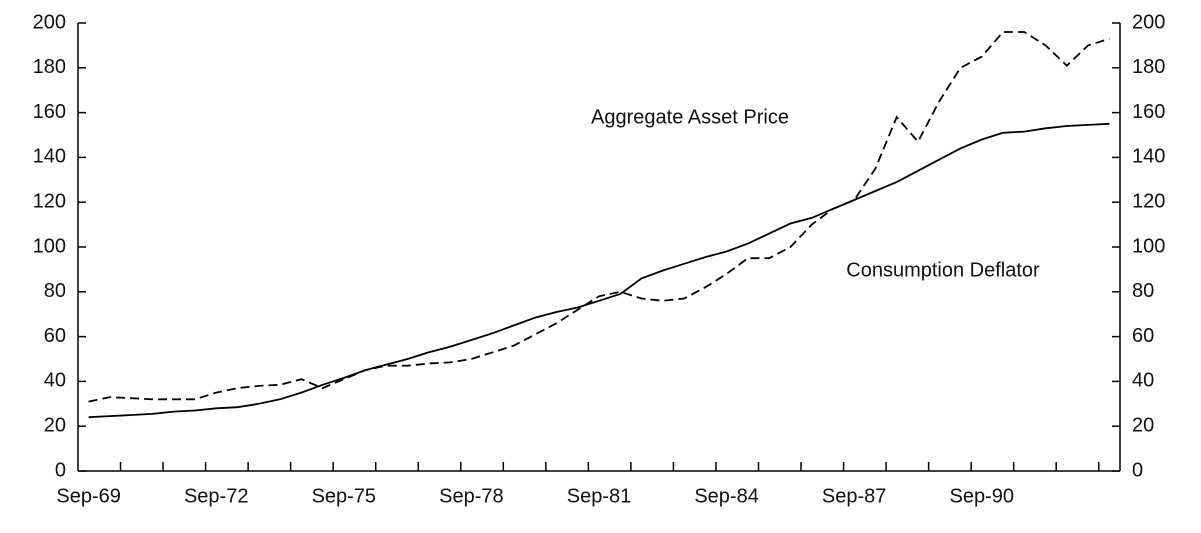 This screenshot has height=533, width=1201. What do you see at coordinates (982, 496) in the screenshot?
I see `x-tick-label: Sep-90` at bounding box center [982, 496].